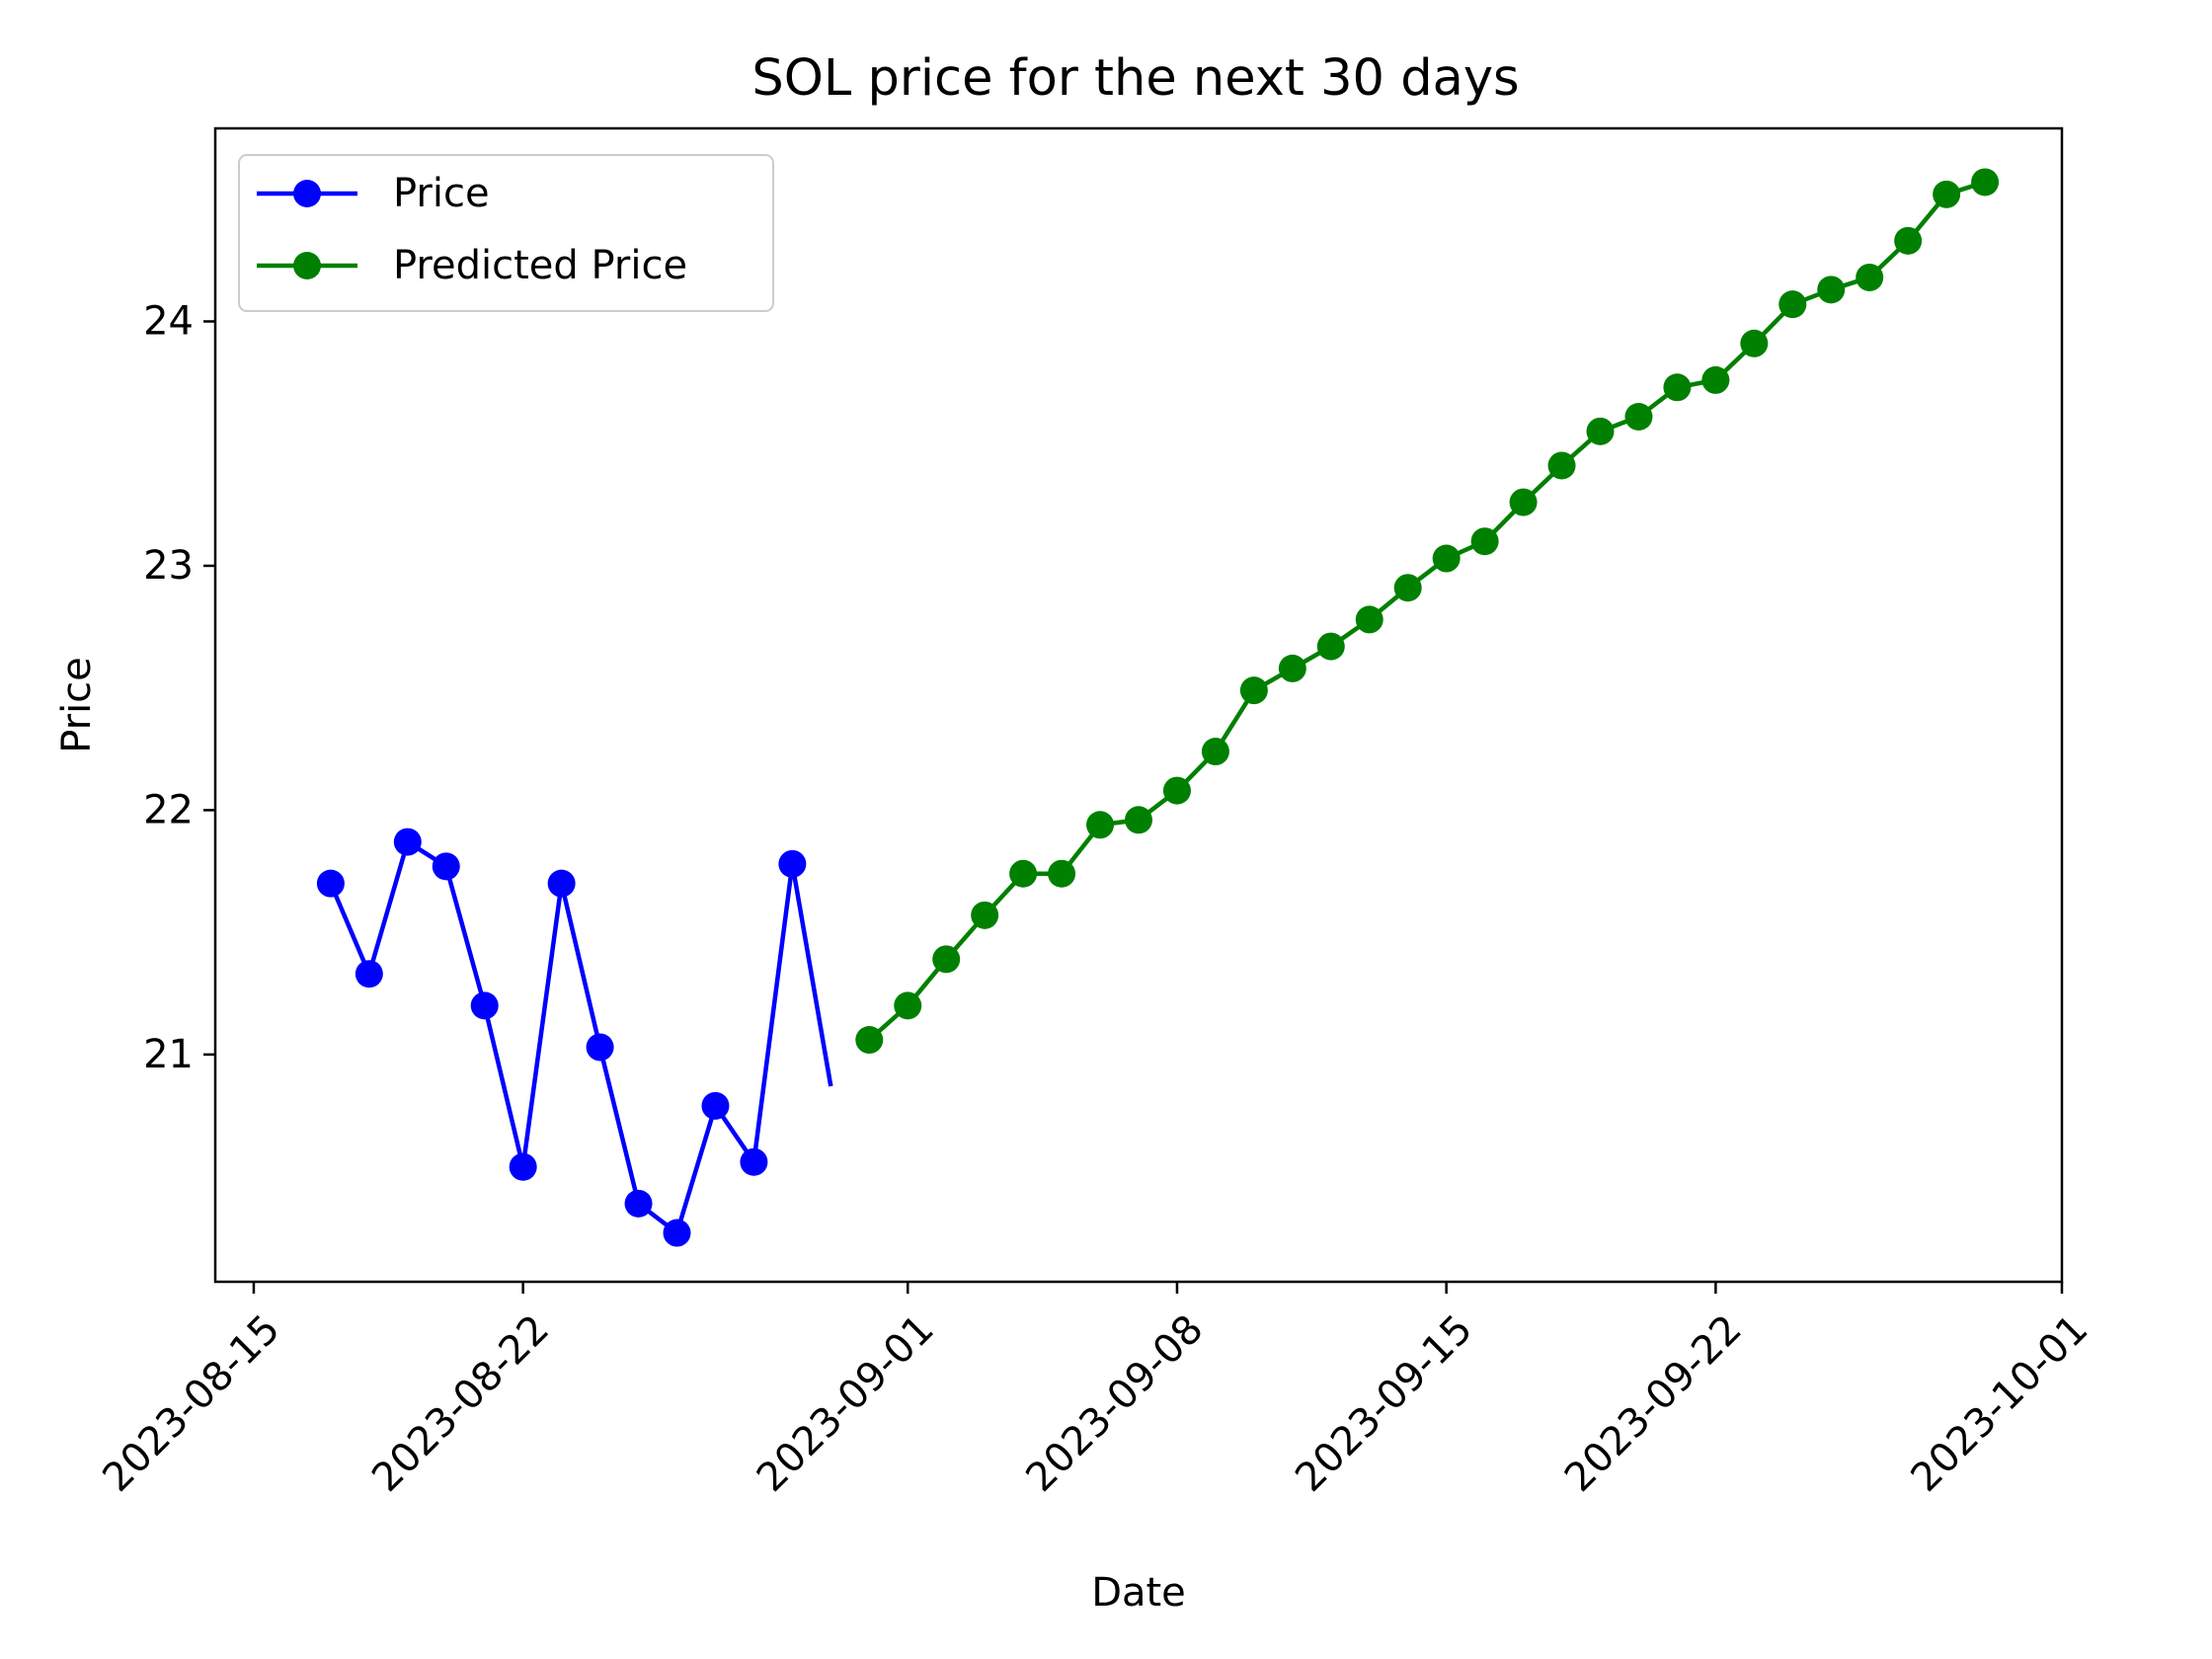  Describe the element at coordinates (77, 705) in the screenshot. I see `y-axis-label: Price` at that location.